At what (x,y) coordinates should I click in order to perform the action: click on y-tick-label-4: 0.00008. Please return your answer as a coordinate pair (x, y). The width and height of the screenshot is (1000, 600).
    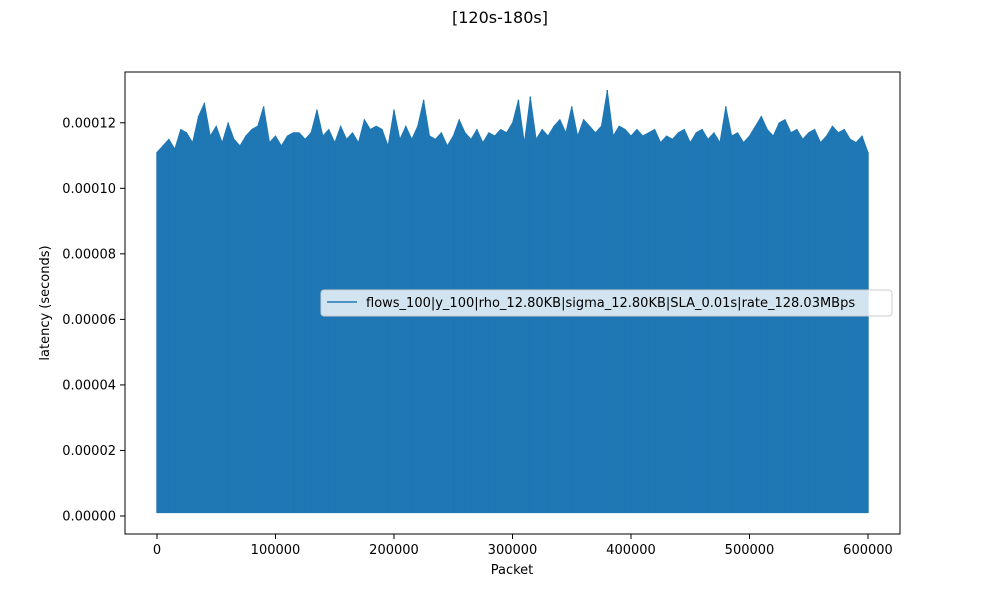
    Looking at the image, I should click on (89, 254).